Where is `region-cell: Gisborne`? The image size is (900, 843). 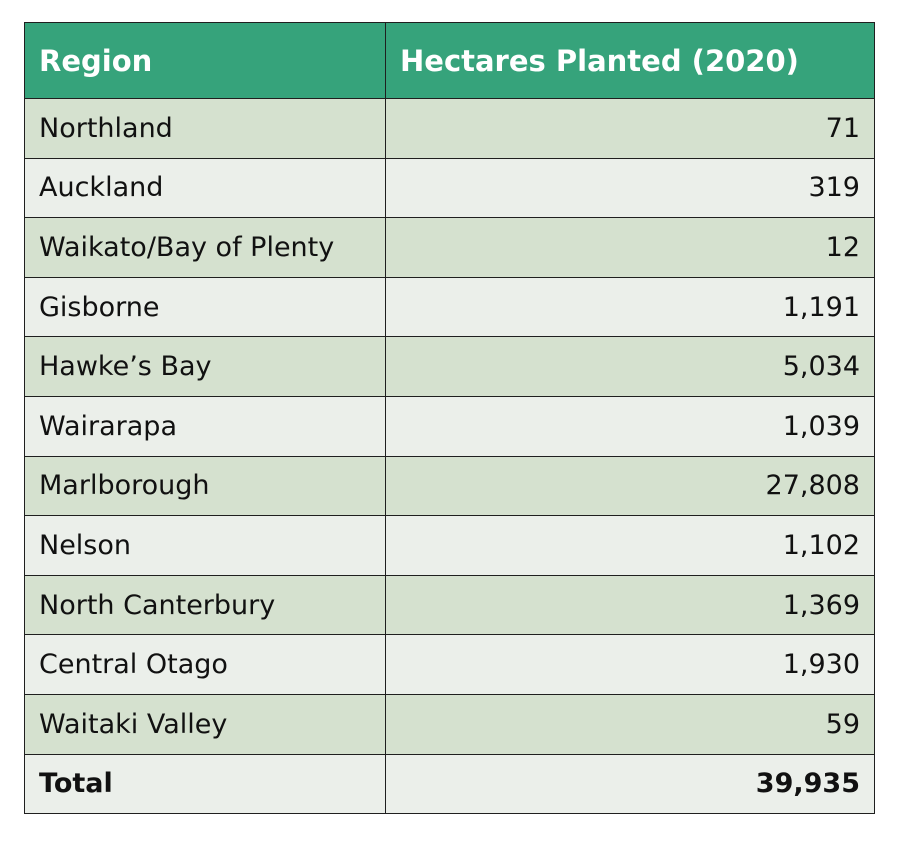 region-cell: Gisborne is located at coordinates (205, 307).